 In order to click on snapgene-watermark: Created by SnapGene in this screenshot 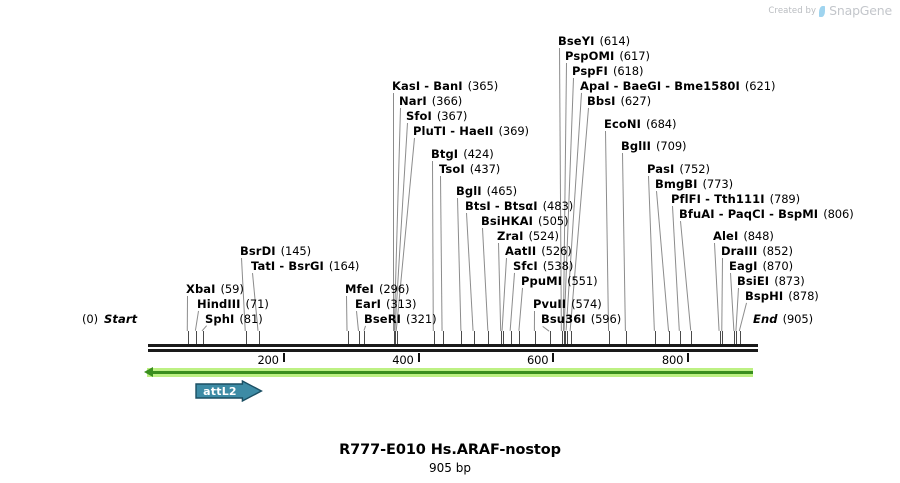, I will do `click(830, 10)`.